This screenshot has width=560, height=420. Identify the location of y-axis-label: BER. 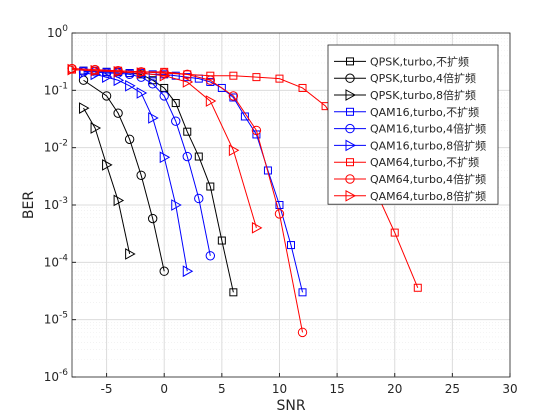
(29, 205).